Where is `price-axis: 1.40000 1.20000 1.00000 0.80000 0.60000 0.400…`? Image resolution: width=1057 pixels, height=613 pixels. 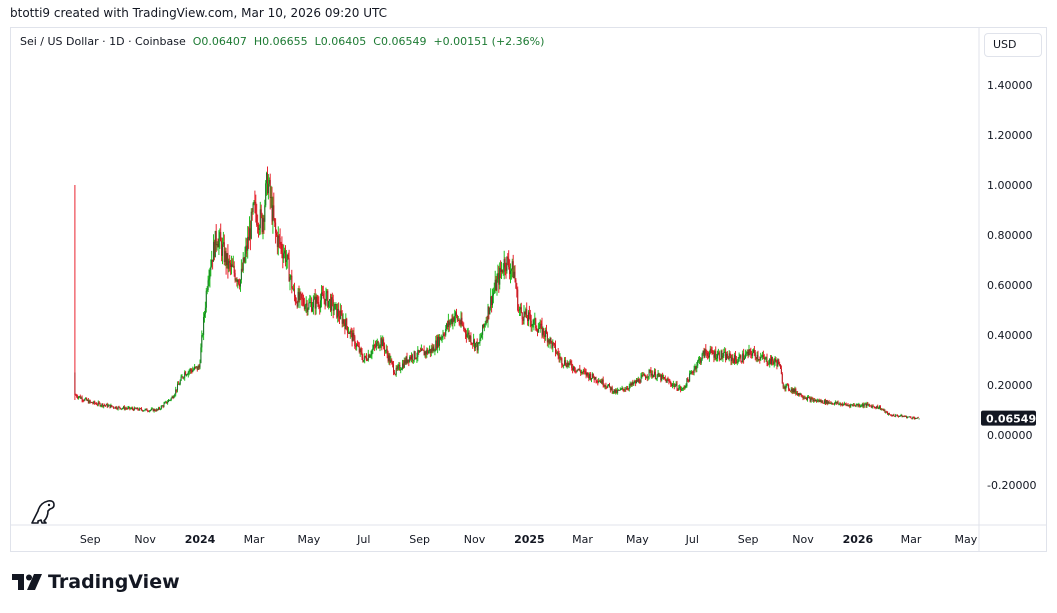
price-axis: 1.40000 1.20000 1.00000 0.80000 0.60000 0.400… is located at coordinates (1011, 285).